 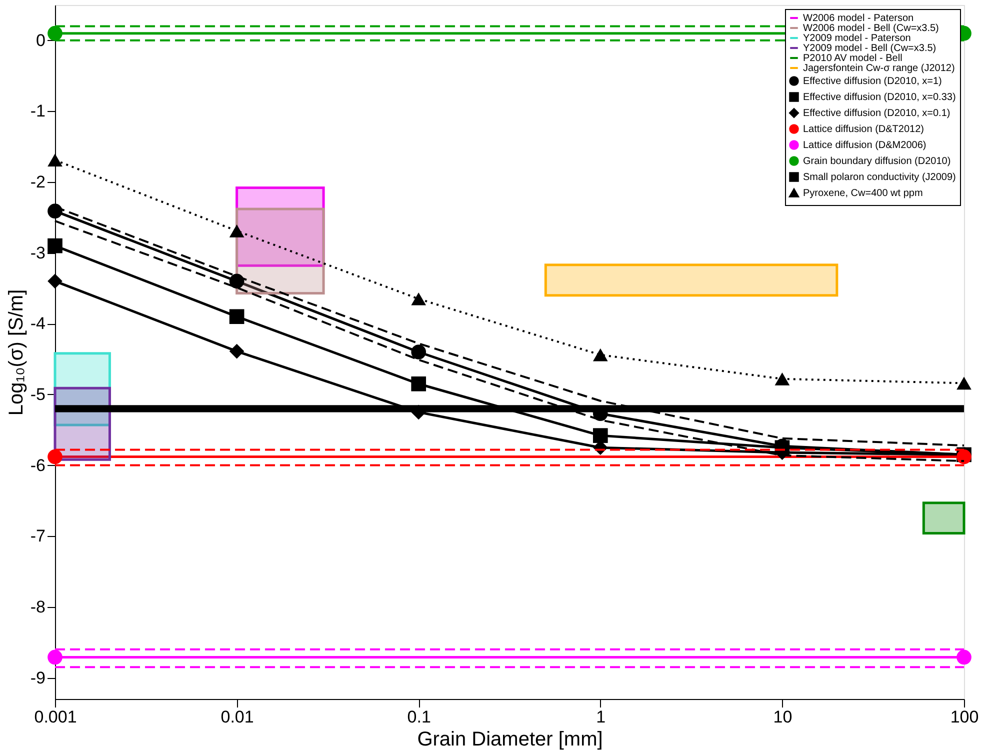 What do you see at coordinates (601, 717) in the screenshot?
I see `x-tick-label: 1` at bounding box center [601, 717].